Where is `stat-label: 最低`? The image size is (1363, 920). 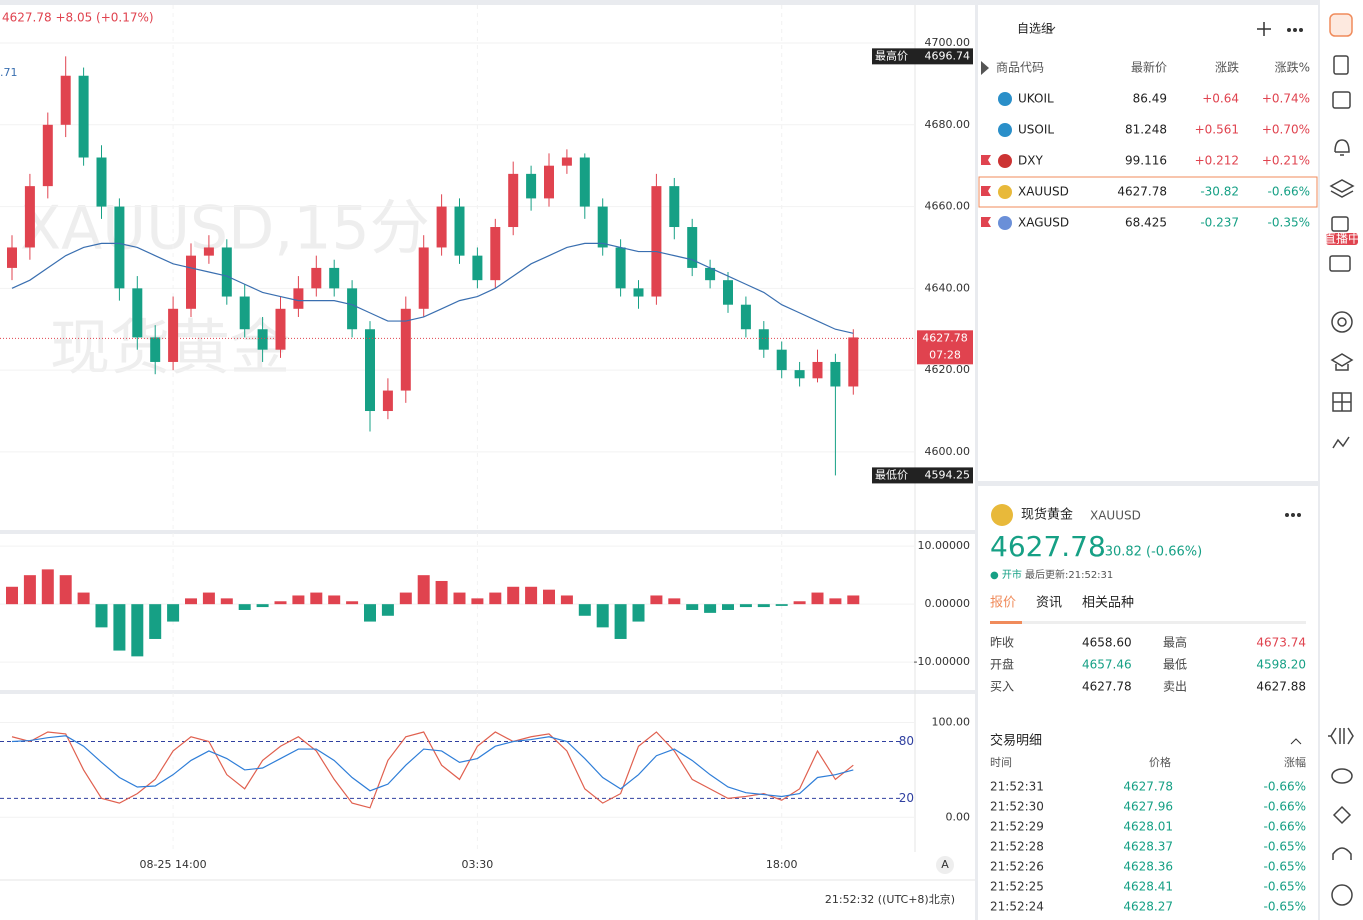 stat-label: 最低 is located at coordinates (1175, 665).